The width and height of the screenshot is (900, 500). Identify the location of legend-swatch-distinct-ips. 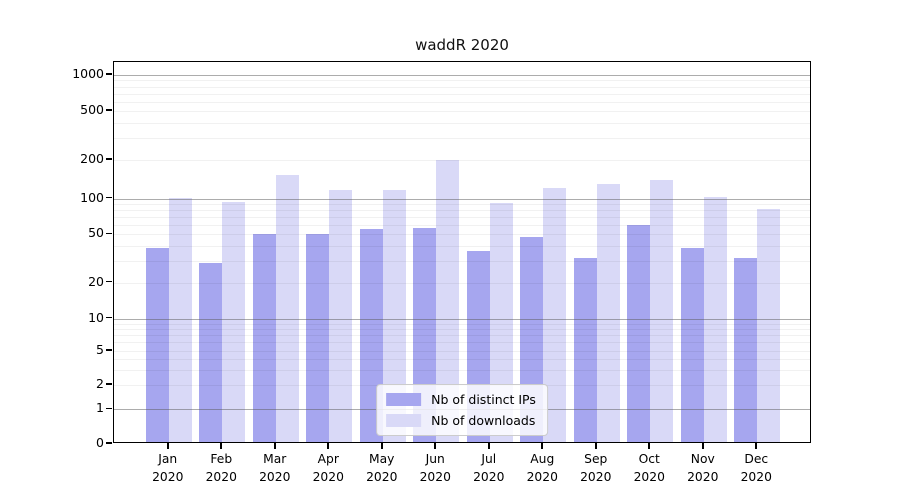
(404, 399).